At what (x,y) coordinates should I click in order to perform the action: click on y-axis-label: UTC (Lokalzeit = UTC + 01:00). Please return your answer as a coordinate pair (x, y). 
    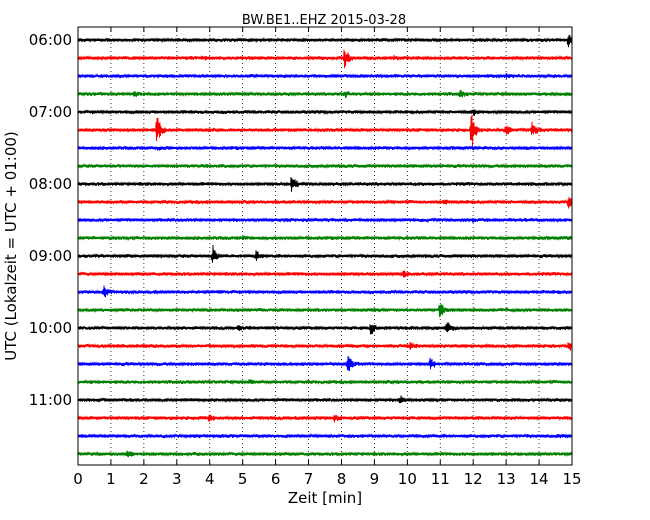
    Looking at the image, I should click on (11, 246).